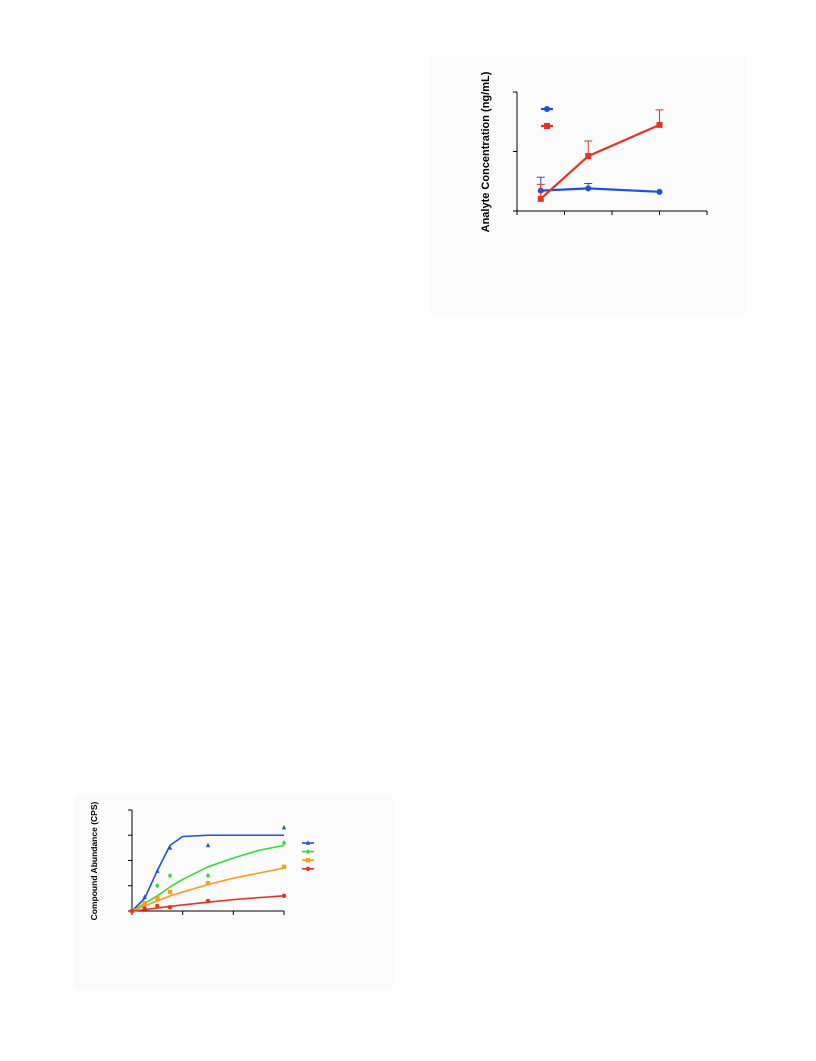 This screenshot has width=816, height=1061. Describe the element at coordinates (486, 151) in the screenshot. I see `y-axis-label: Analyte Concentration (ng/mL)` at that location.